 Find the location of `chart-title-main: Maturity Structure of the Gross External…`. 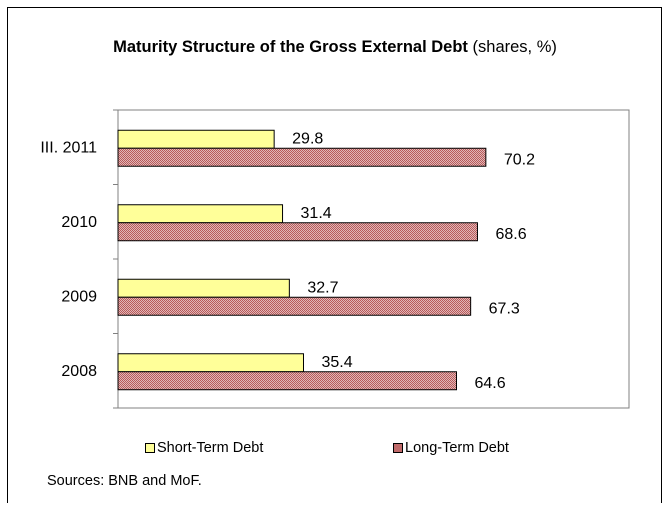

chart-title-main: Maturity Structure of the Gross External… is located at coordinates (290, 47).